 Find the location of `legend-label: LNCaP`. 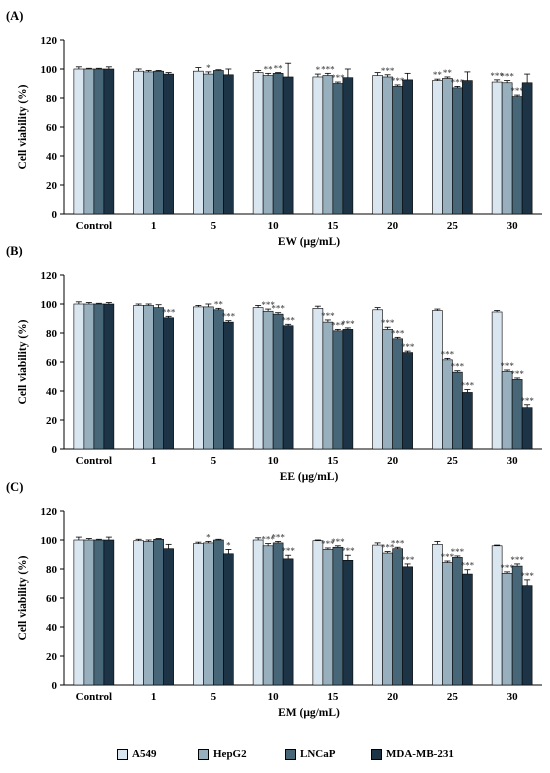

legend-label: LNCaP is located at coordinates (318, 754).